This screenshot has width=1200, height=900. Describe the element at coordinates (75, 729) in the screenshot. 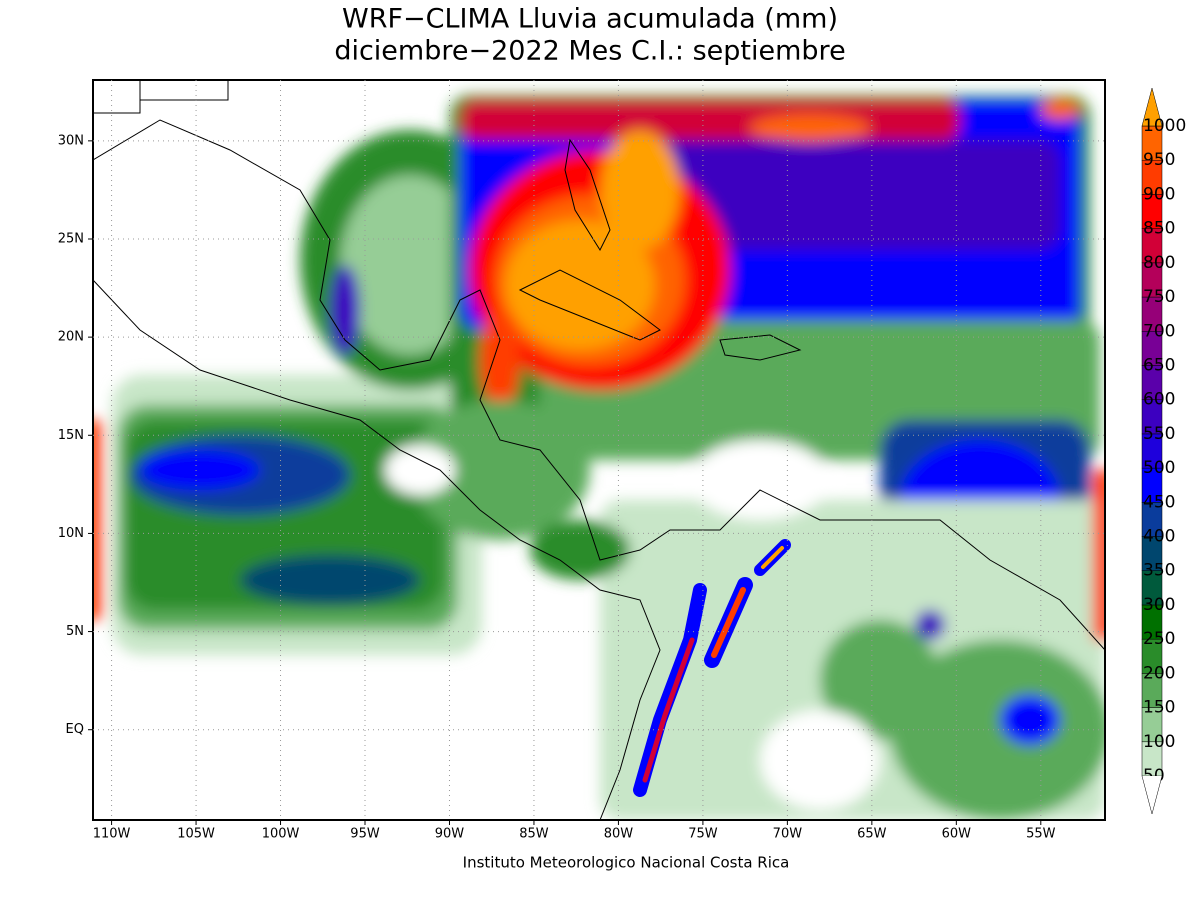

I see `y-tick-label: EQ` at that location.